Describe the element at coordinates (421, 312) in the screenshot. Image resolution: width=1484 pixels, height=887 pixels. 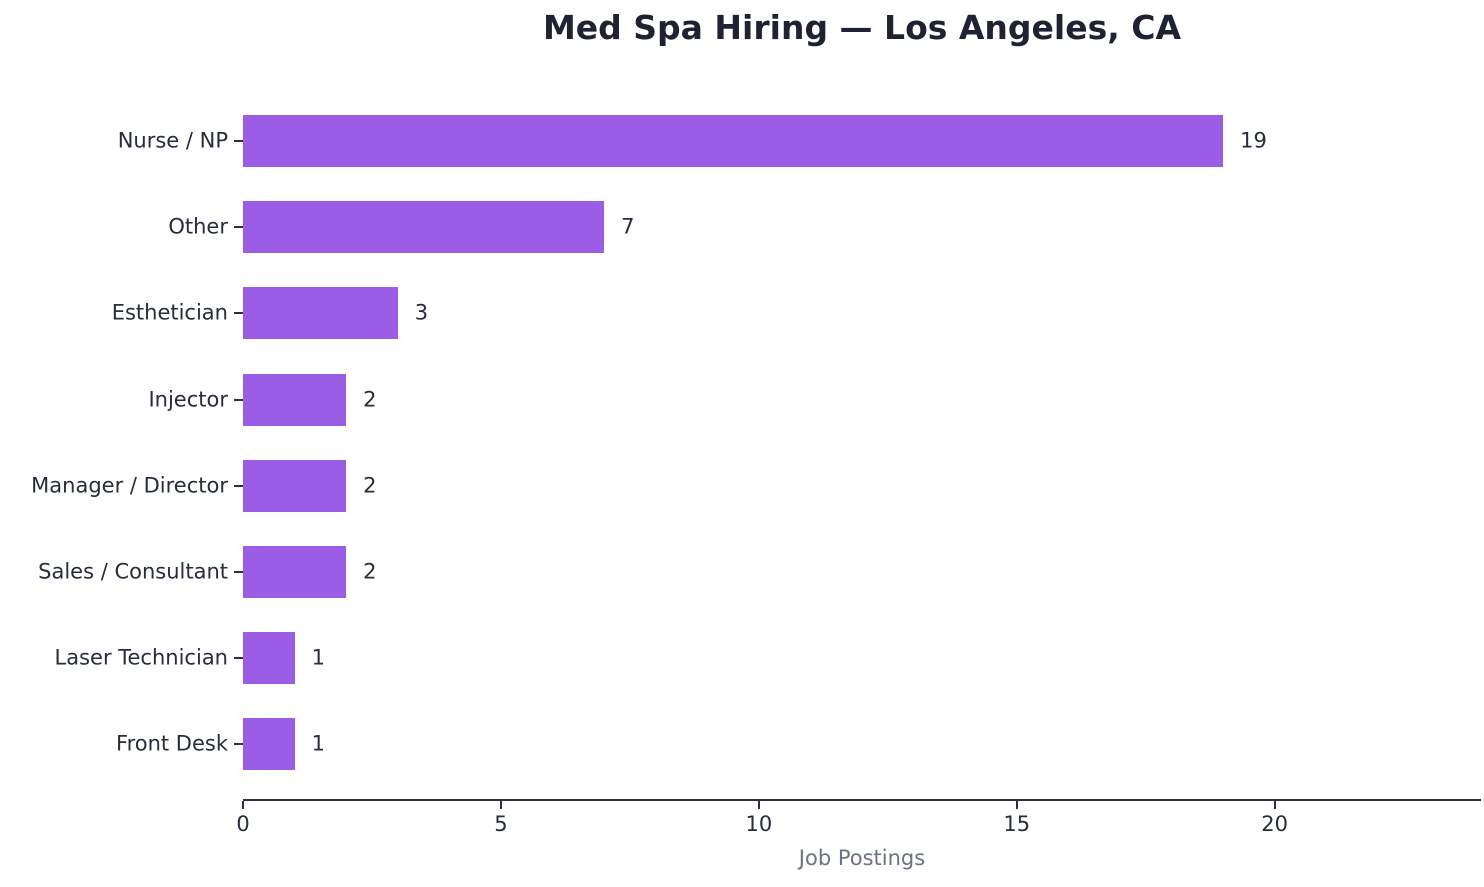
I see `bar-value-label: 3` at that location.